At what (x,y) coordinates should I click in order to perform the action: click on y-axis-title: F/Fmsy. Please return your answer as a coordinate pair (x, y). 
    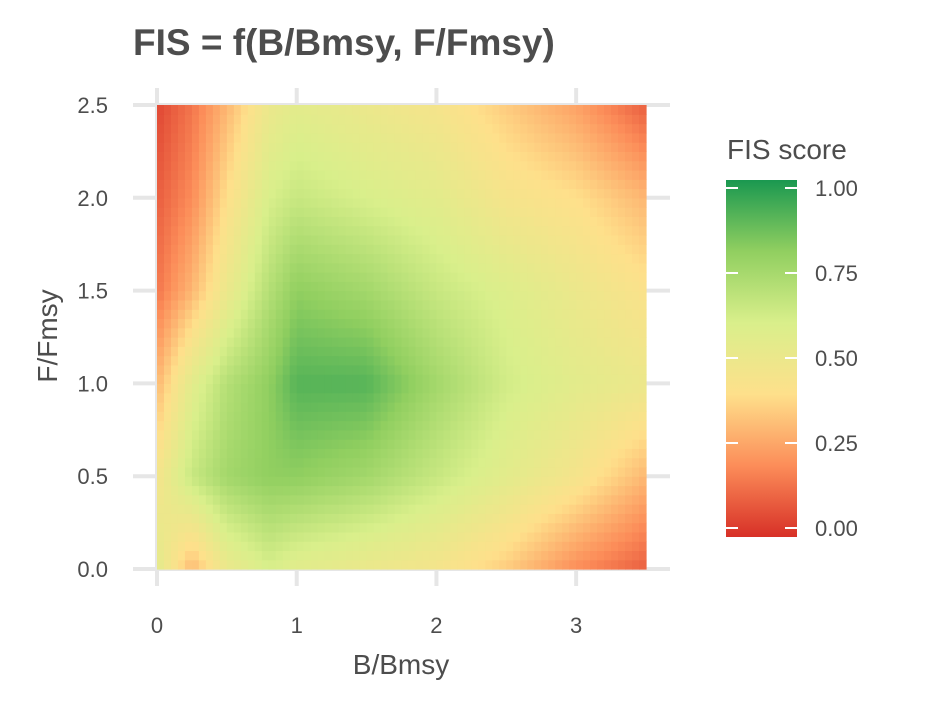
    Looking at the image, I should click on (47, 335).